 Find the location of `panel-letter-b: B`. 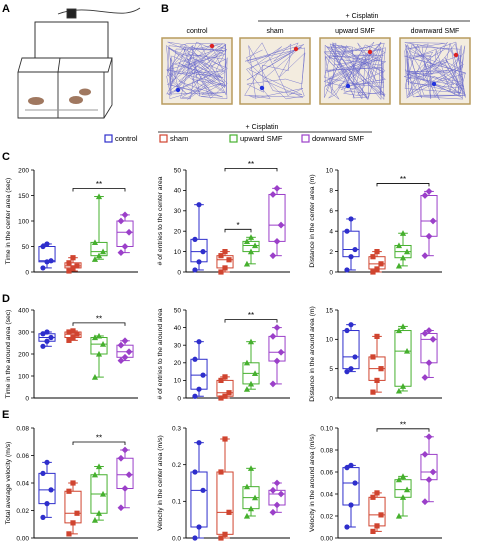

panel-letter-b: B is located at coordinates (165, 9).